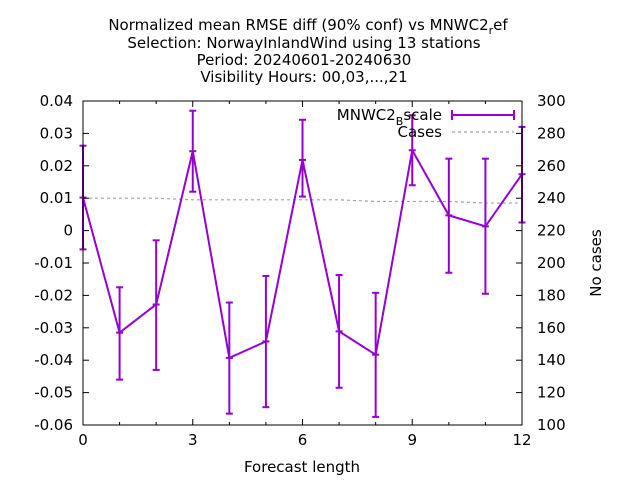  I want to click on legend: MNWC2Bscale Cases, so click(426, 123).